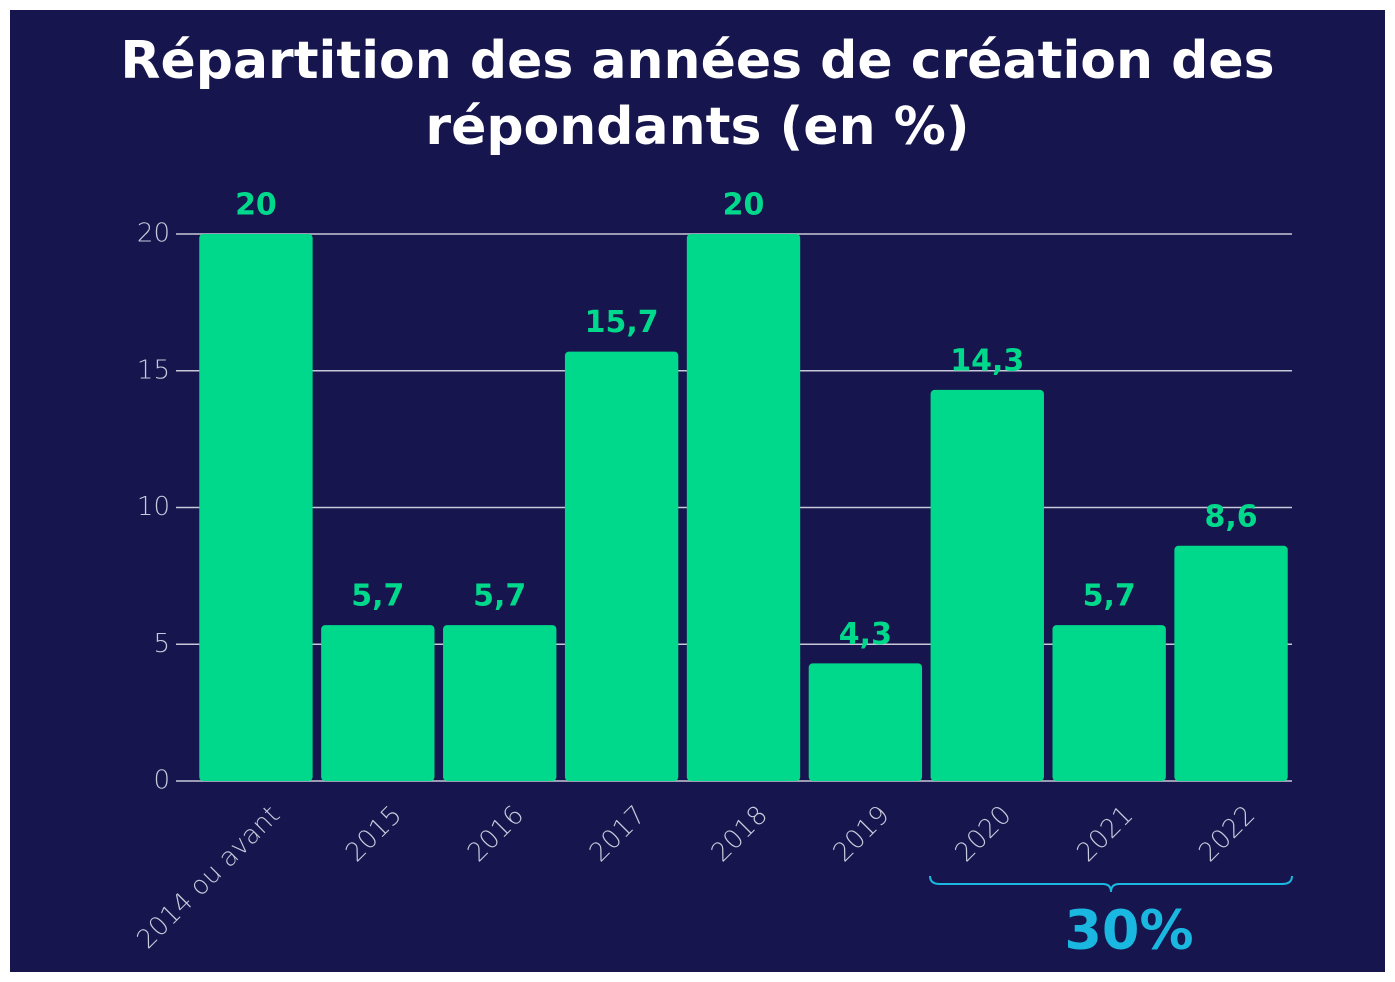  What do you see at coordinates (987, 360) in the screenshot?
I see `value-label: 14,3` at bounding box center [987, 360].